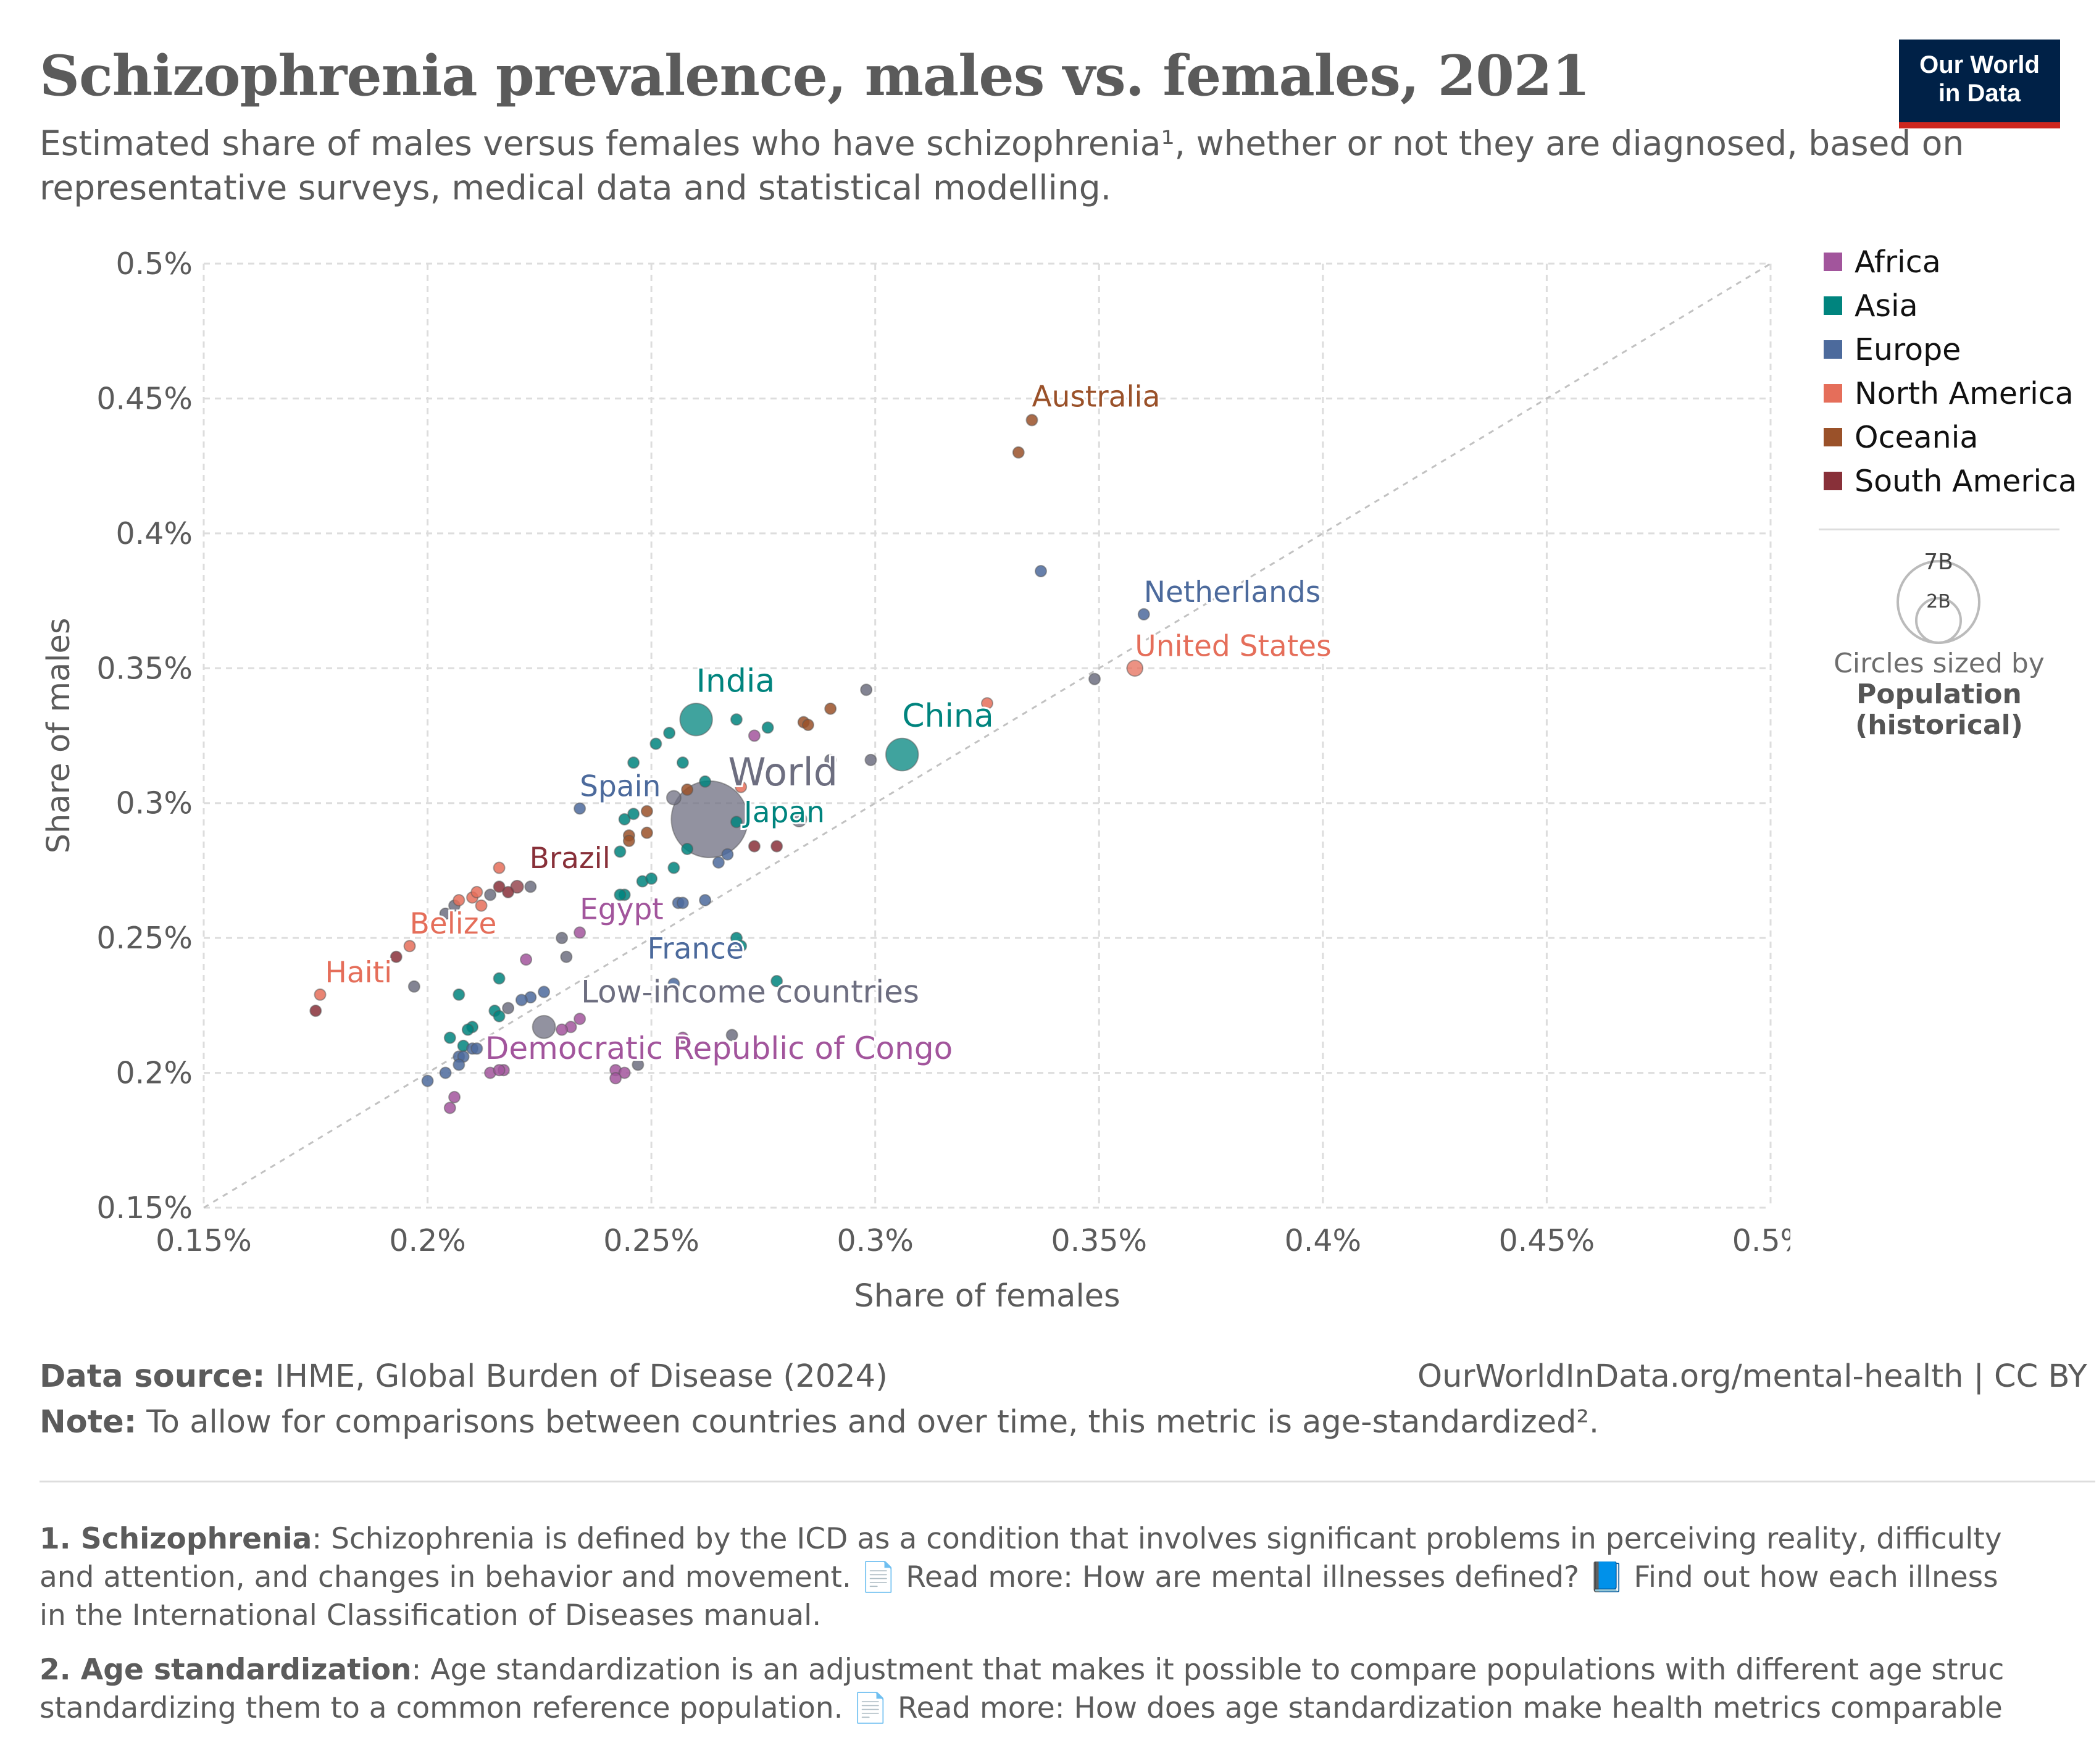 The width and height of the screenshot is (2099, 1764). I want to click on x-tick-label: 0.2%, so click(427, 1240).